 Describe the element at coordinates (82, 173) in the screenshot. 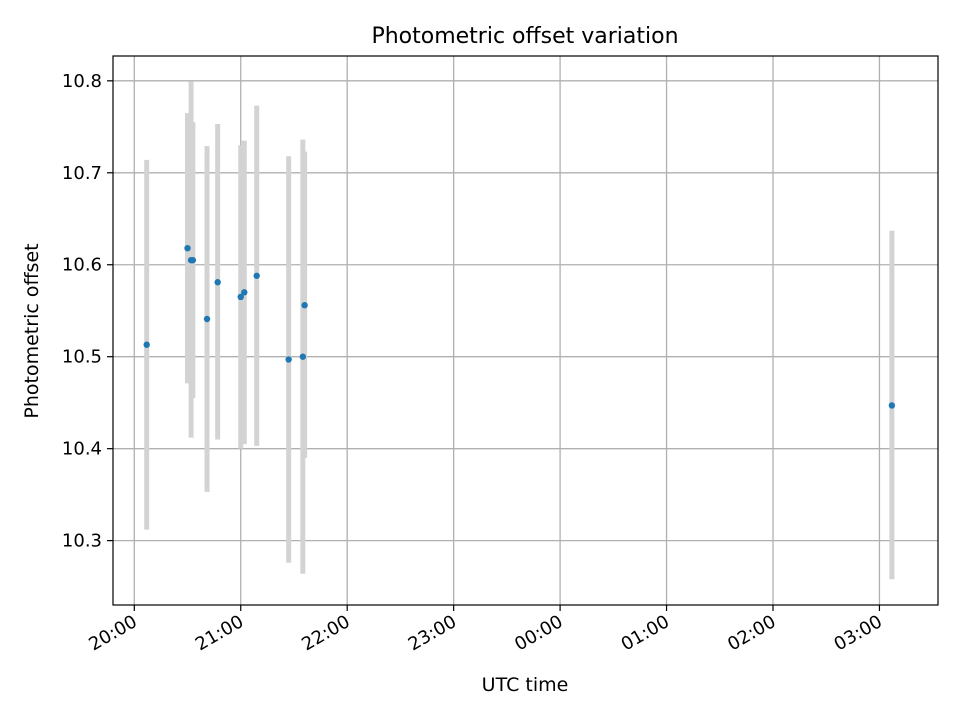

I see `y-tick-label: 10.7` at that location.